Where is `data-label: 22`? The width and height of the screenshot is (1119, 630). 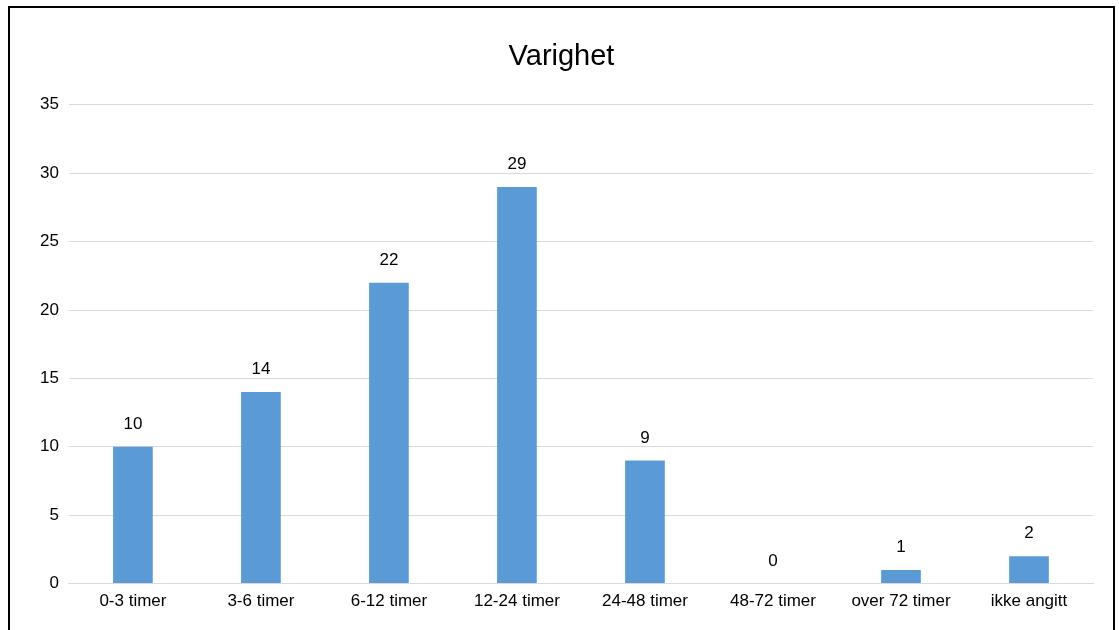 data-label: 22 is located at coordinates (389, 259).